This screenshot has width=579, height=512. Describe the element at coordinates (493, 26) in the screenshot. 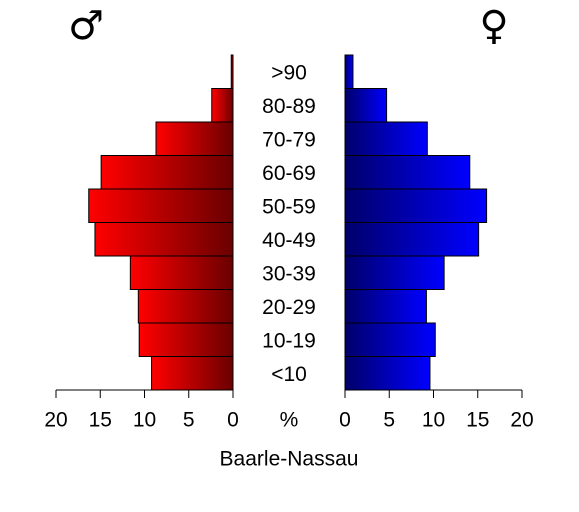

I see `female-symbol: ♀` at that location.